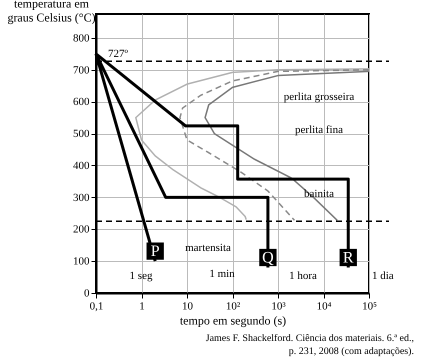  I want to click on y-tick-label: 600, so click(81, 102).